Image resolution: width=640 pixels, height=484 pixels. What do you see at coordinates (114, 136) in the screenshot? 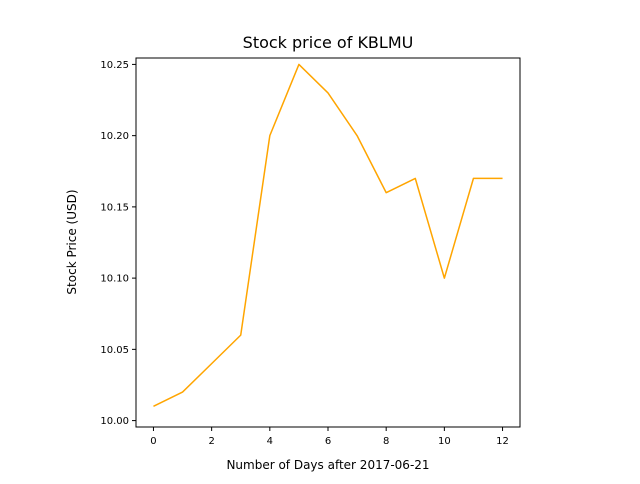
I see `y-tick-label: 10.20` at bounding box center [114, 136].